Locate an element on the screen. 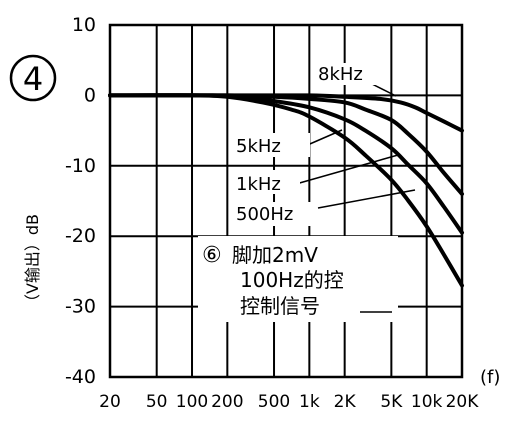  x-tick-label: 2K is located at coordinates (345, 402).